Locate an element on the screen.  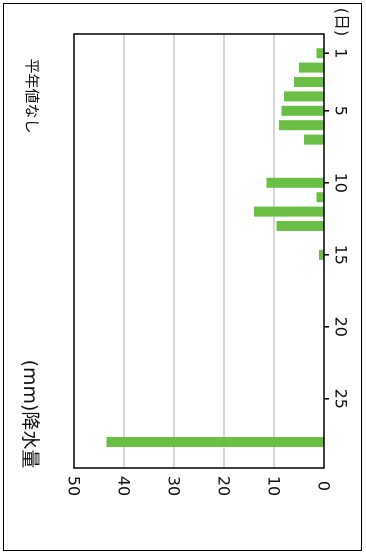
value-tick-30: 30 is located at coordinates (174, 486).